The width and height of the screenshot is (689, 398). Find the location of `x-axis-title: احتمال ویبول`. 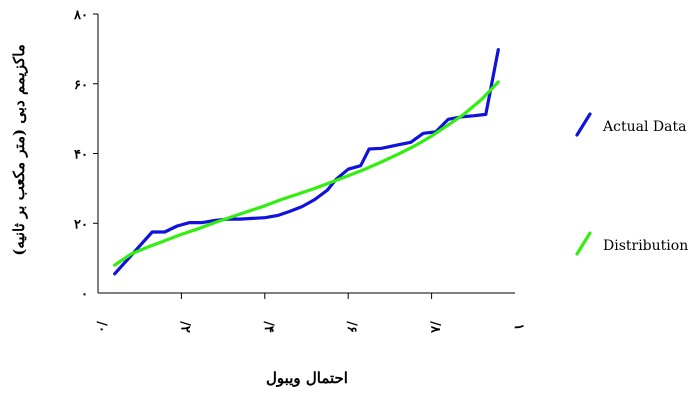

x-axis-title: احتمال ویبول is located at coordinates (307, 378).